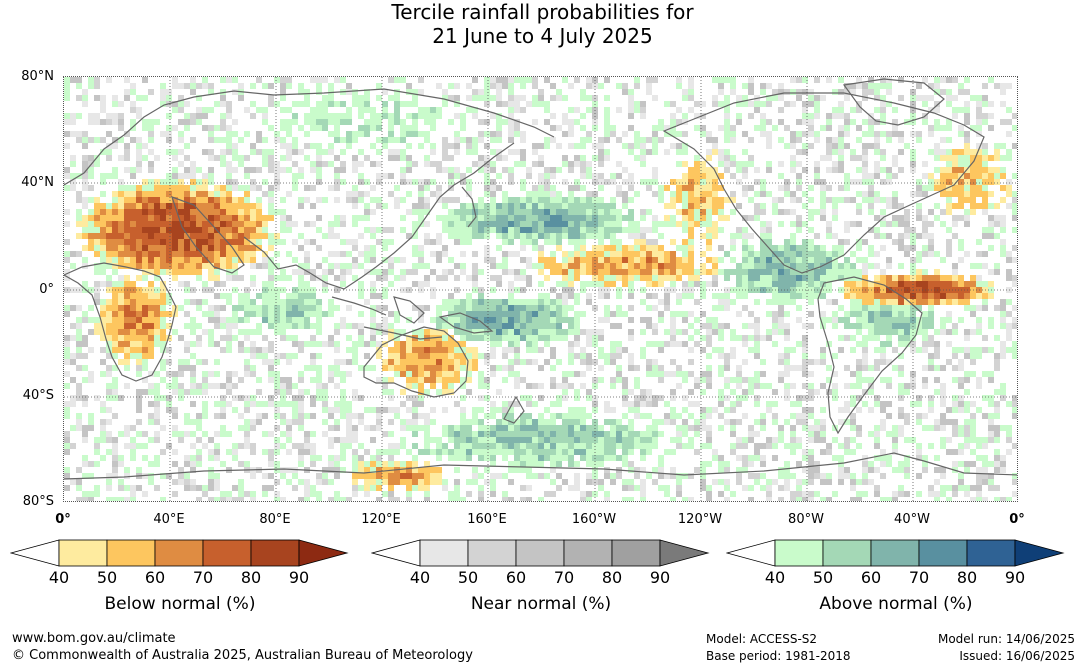 The width and height of the screenshot is (1085, 667). I want to click on colorbar-below-normal, so click(179, 553).